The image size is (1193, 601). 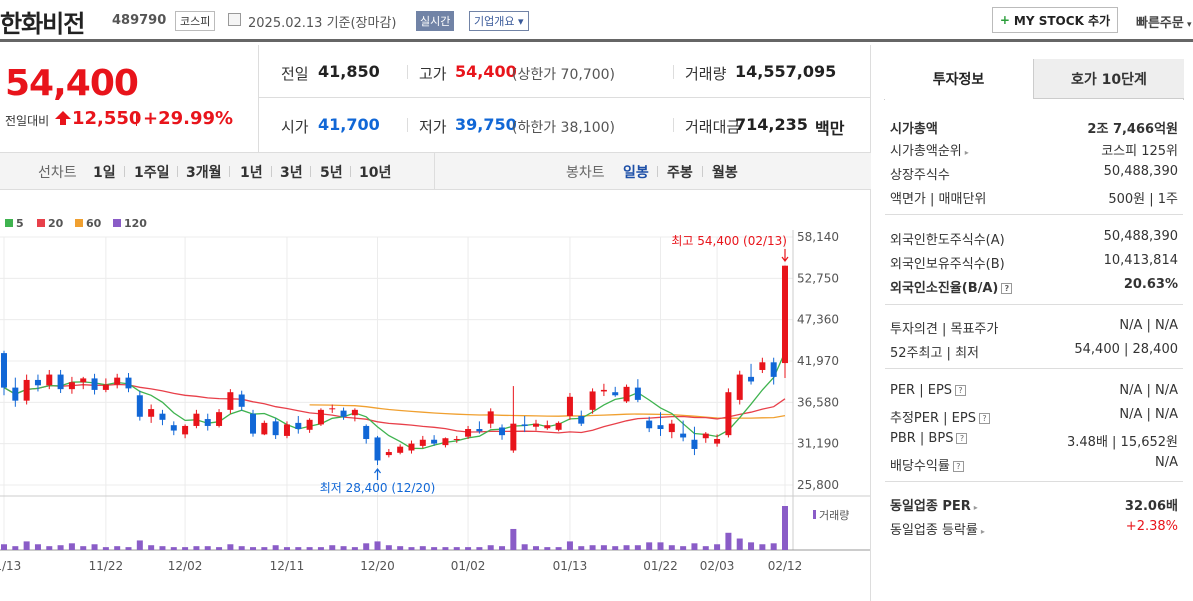 What do you see at coordinates (435, 21) in the screenshot?
I see `realtime-button: 실시간` at bounding box center [435, 21].